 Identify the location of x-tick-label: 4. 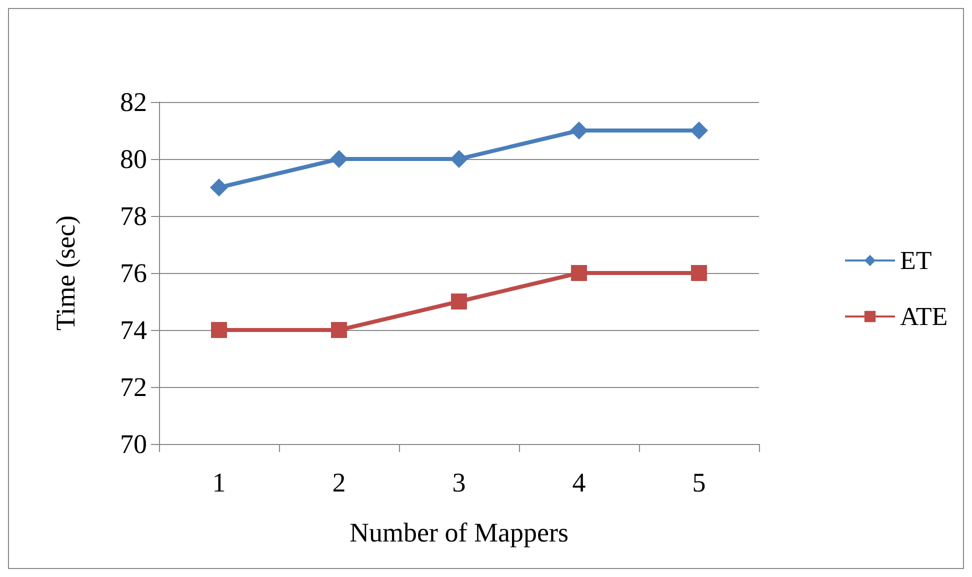
(579, 483).